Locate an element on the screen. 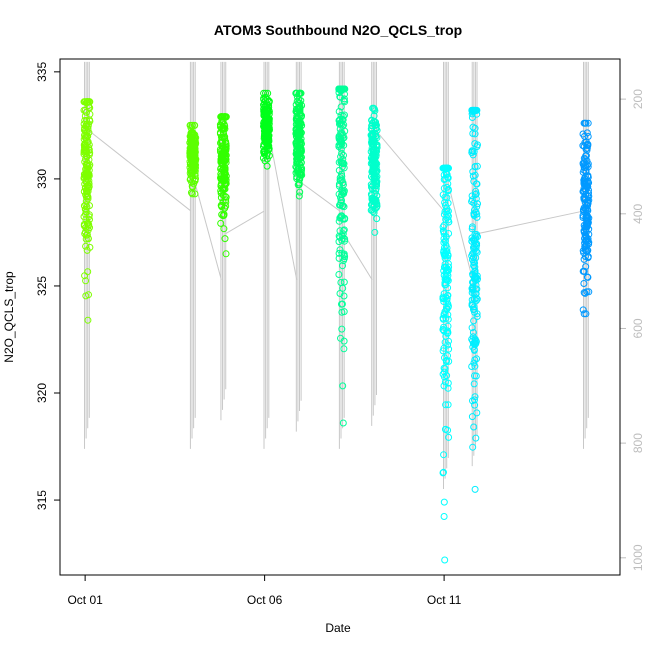 This screenshot has height=650, width=650. x-tick-label: Oct 01 is located at coordinates (85, 600).